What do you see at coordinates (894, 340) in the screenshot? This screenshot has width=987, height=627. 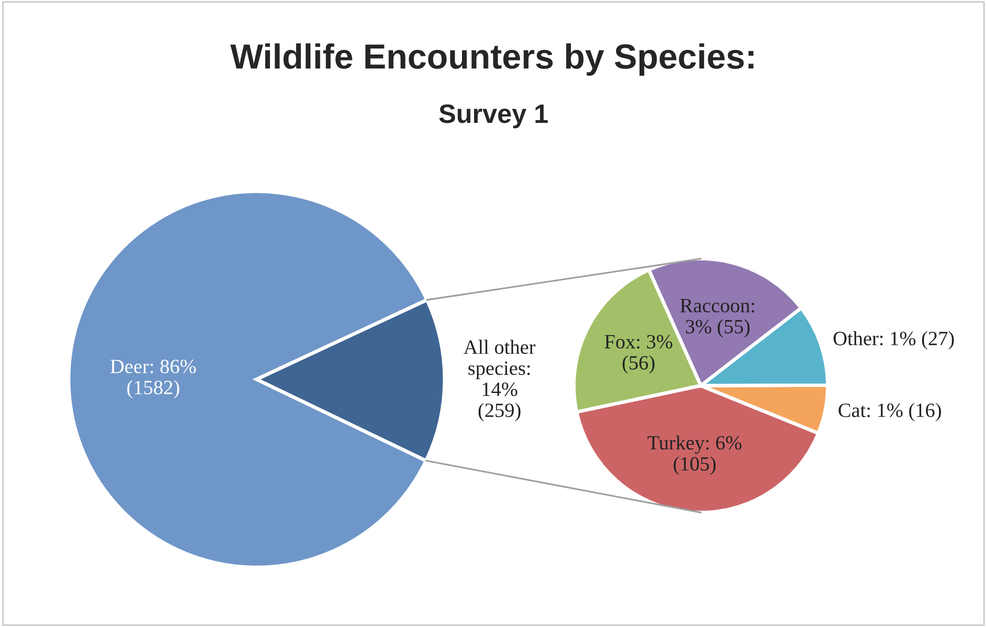 I see `slice-label: Other: 1% (27)` at bounding box center [894, 340].